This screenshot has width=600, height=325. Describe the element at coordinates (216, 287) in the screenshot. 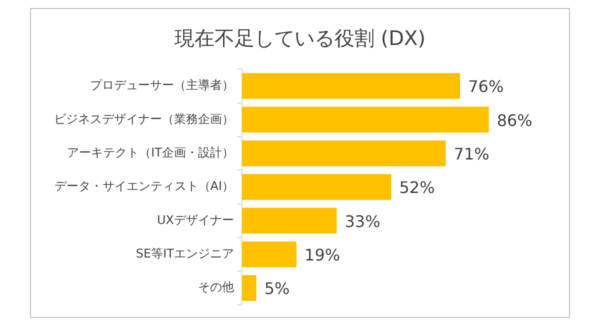

I see `y-tick-label: その他` at that location.